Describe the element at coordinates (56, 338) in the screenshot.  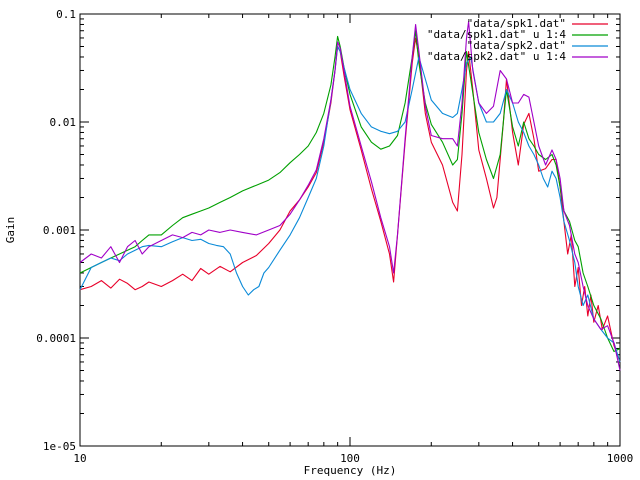
I see `y-tick-label: 0.0001` at that location.